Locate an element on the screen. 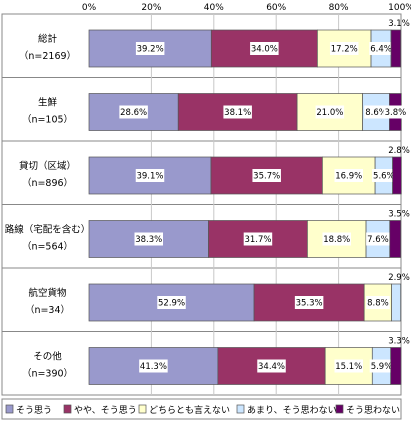 The image size is (411, 422). legend-label: そう思う is located at coordinates (34, 410).